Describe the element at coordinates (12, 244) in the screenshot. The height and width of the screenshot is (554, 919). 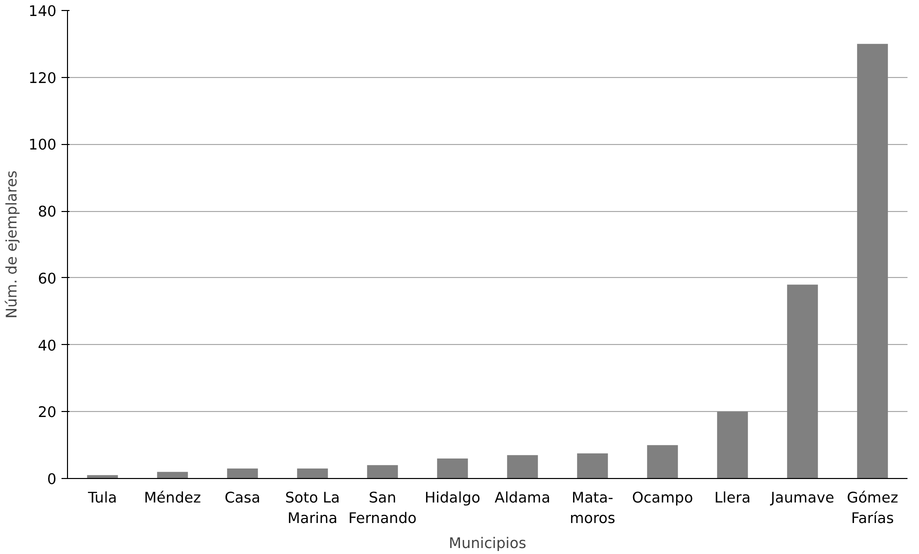
I see `y-axis-title: Núm. de ejemplares` at that location.